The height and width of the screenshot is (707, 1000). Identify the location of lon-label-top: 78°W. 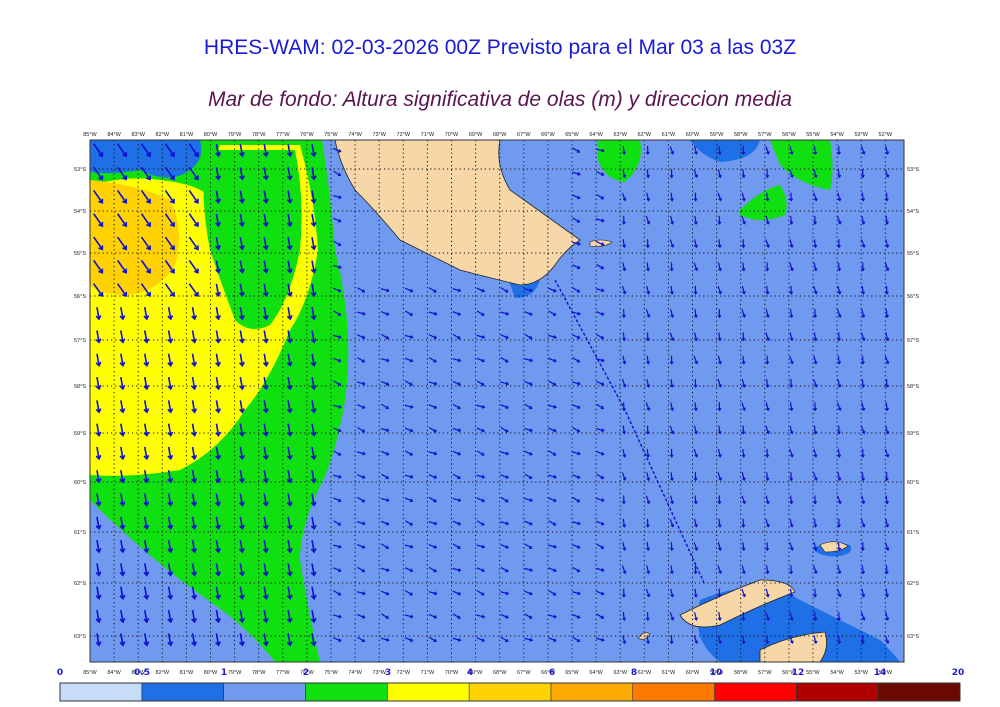
(259, 135).